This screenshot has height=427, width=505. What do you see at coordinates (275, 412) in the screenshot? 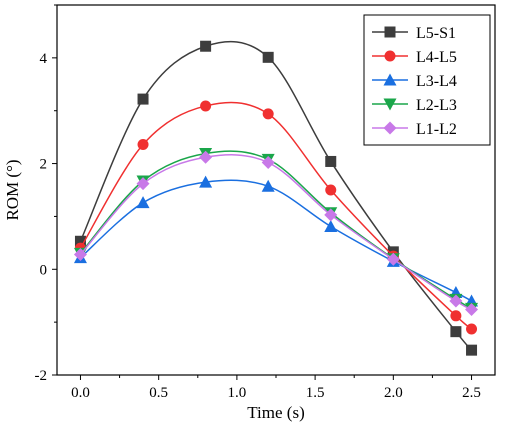
I see `x-axis-title: Time (s)` at bounding box center [275, 412].